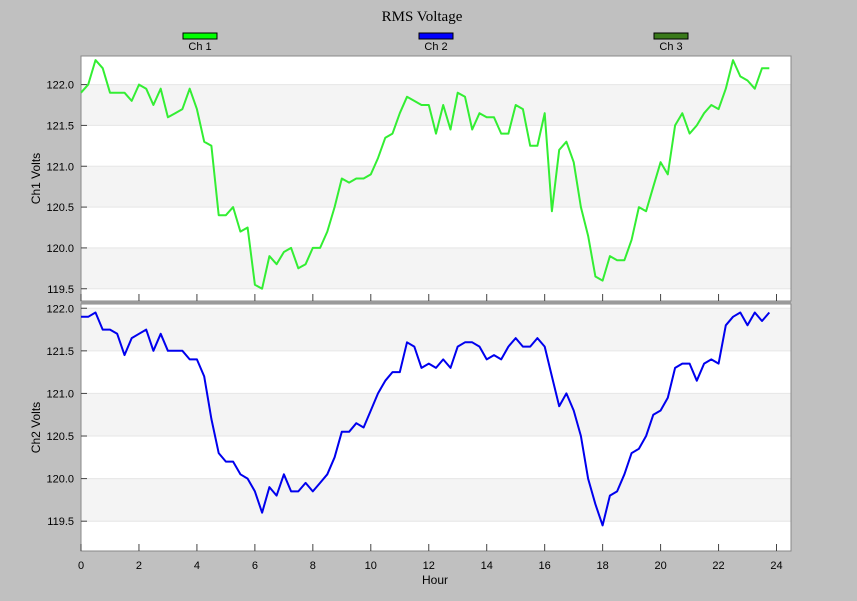 This screenshot has width=857, height=601. Describe the element at coordinates (435, 47) in the screenshot. I see `legend-label-2: Ch 2` at that location.